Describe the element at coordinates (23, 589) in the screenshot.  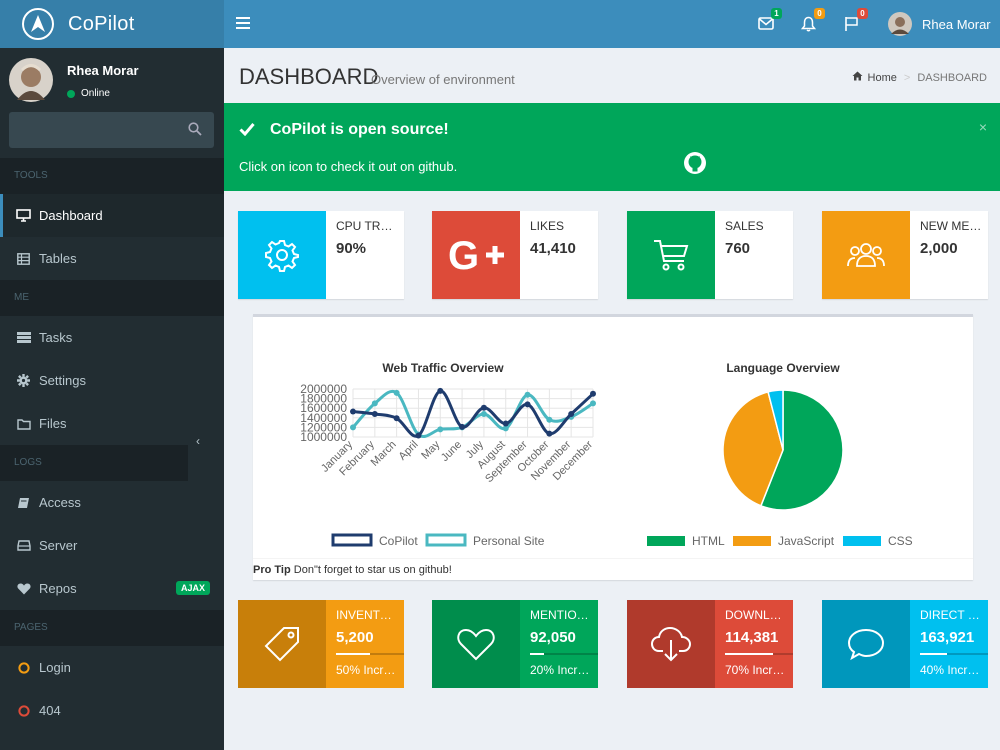
I see `heart-icon` at that location.